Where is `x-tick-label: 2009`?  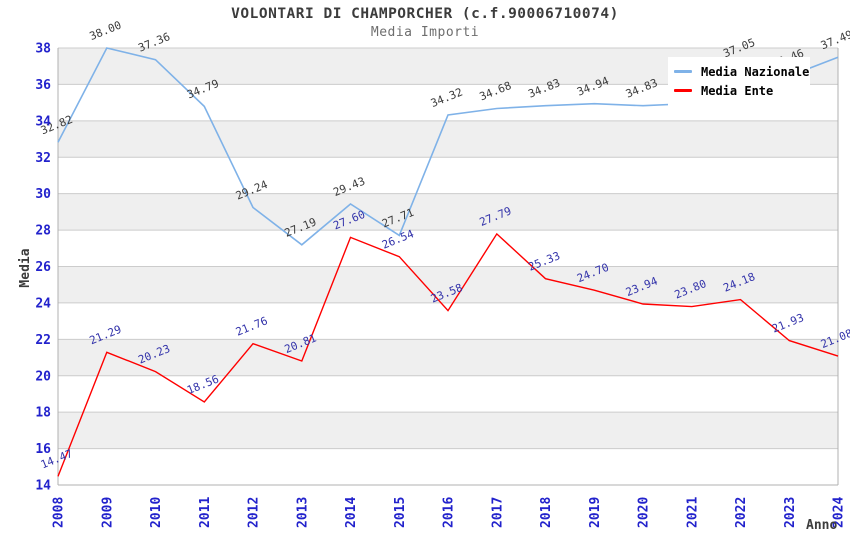
x-tick-label: 2009 is located at coordinates (107, 512).